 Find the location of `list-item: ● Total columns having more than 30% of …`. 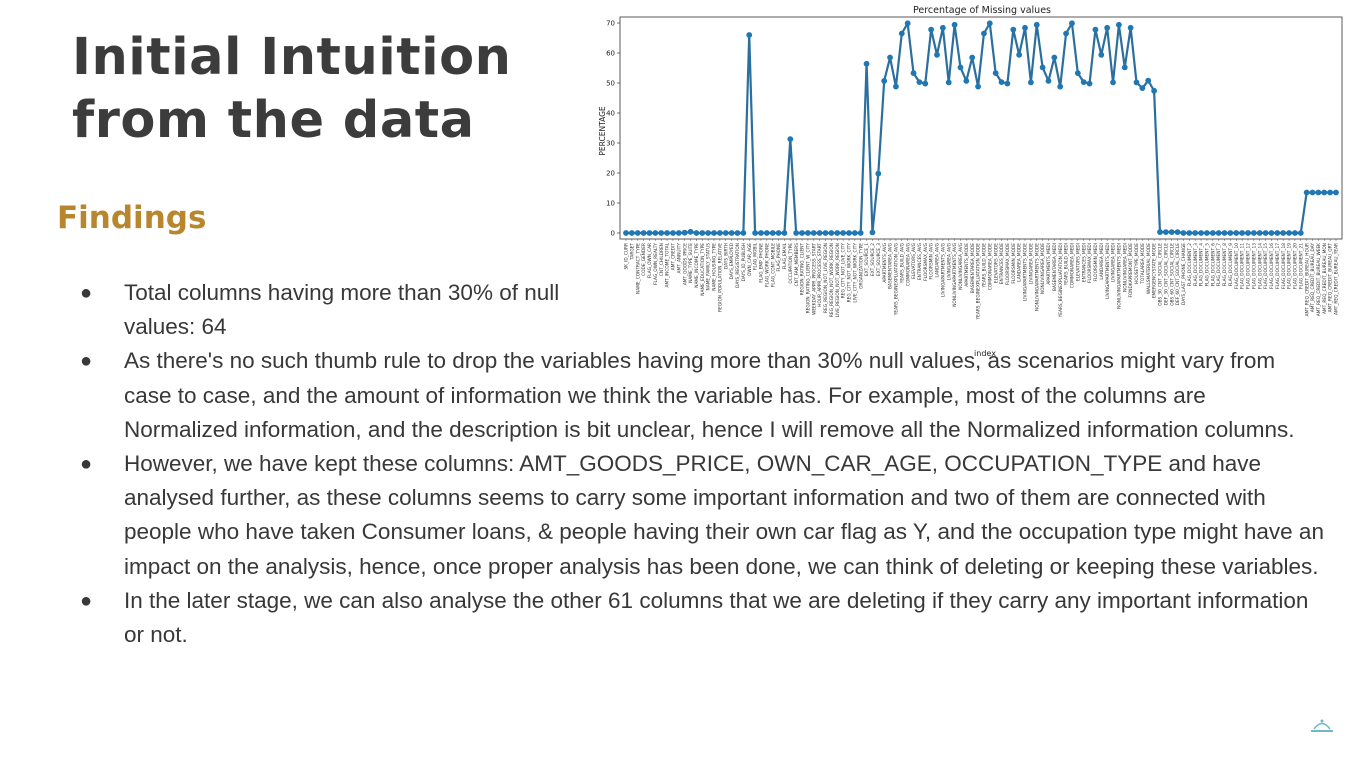

list-item: ● Total columns having more than 30% of … is located at coordinates (282, 310).